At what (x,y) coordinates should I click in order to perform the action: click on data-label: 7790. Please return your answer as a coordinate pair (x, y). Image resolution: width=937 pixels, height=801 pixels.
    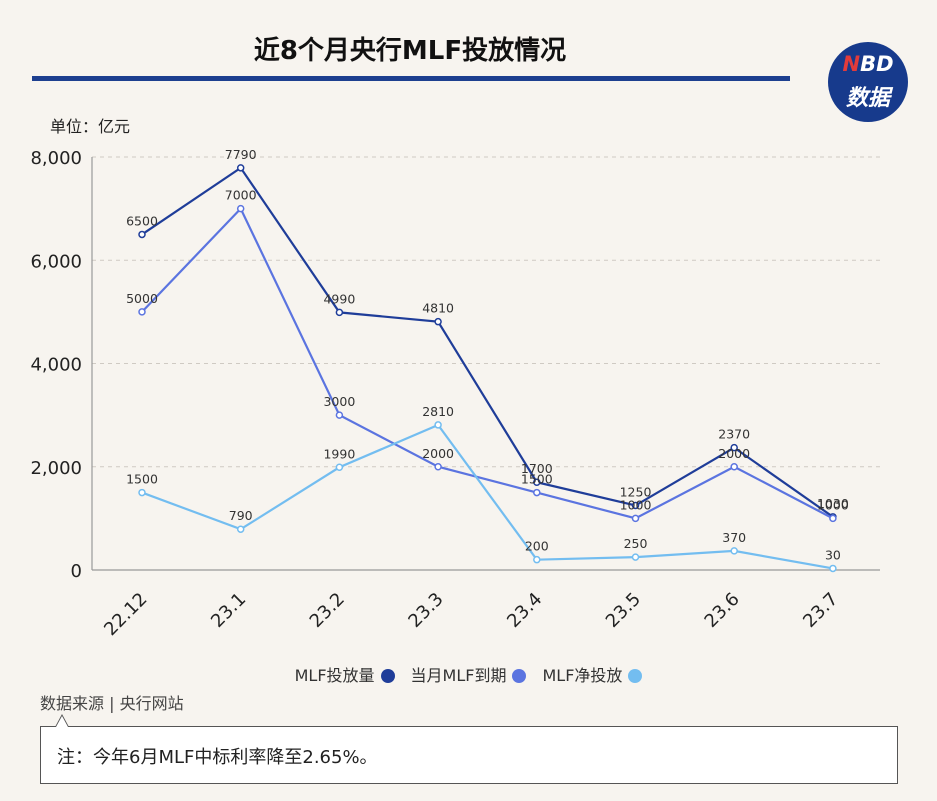
    Looking at the image, I should click on (241, 154).